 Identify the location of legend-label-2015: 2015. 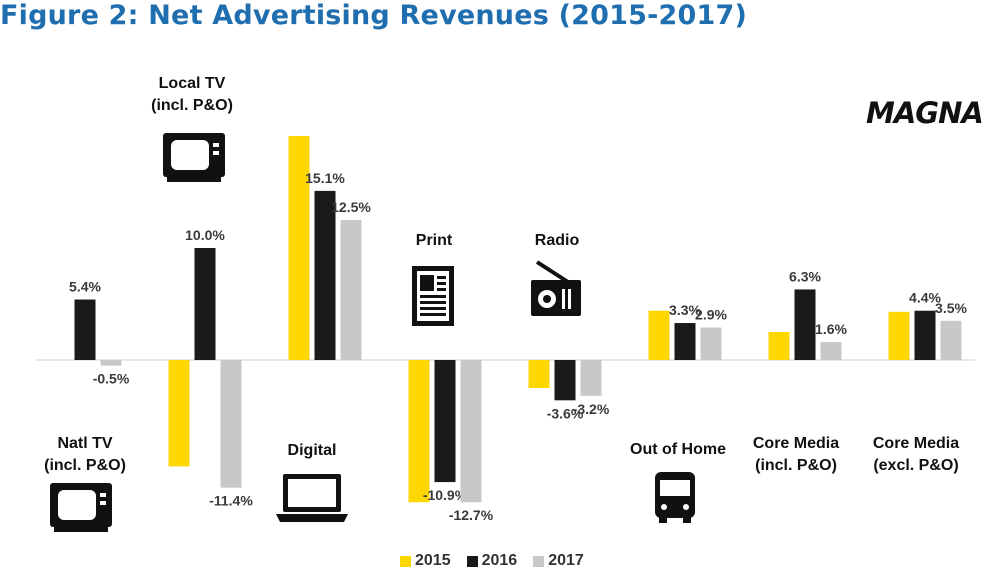
(433, 560).